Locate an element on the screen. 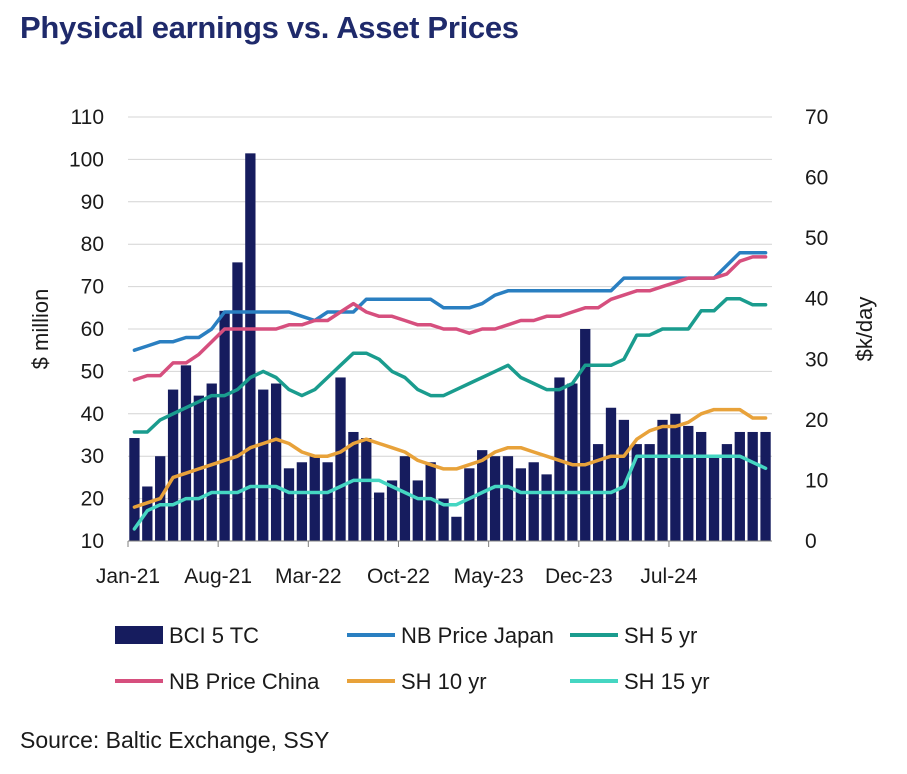 This screenshot has width=907, height=774. y-right-tick-label: 30 is located at coordinates (816, 359).